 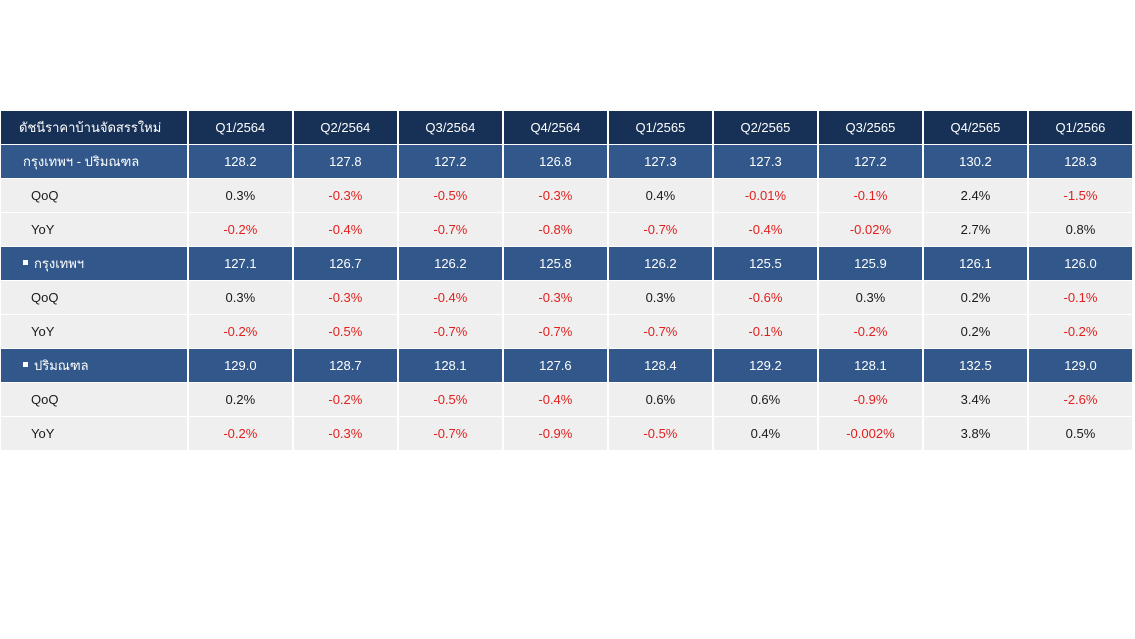 I want to click on table-cell: 126.7, so click(x=345, y=263).